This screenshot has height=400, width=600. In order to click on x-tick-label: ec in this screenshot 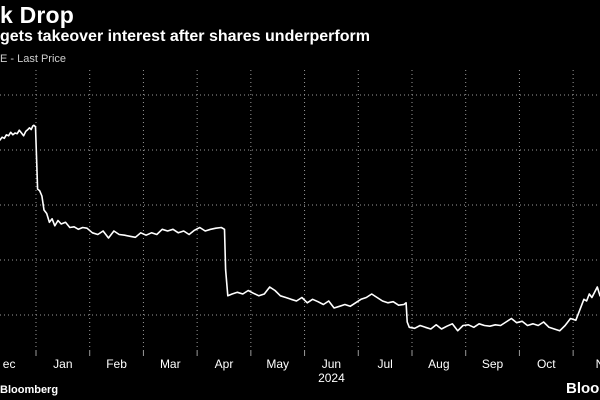, I will do `click(9, 364)`.